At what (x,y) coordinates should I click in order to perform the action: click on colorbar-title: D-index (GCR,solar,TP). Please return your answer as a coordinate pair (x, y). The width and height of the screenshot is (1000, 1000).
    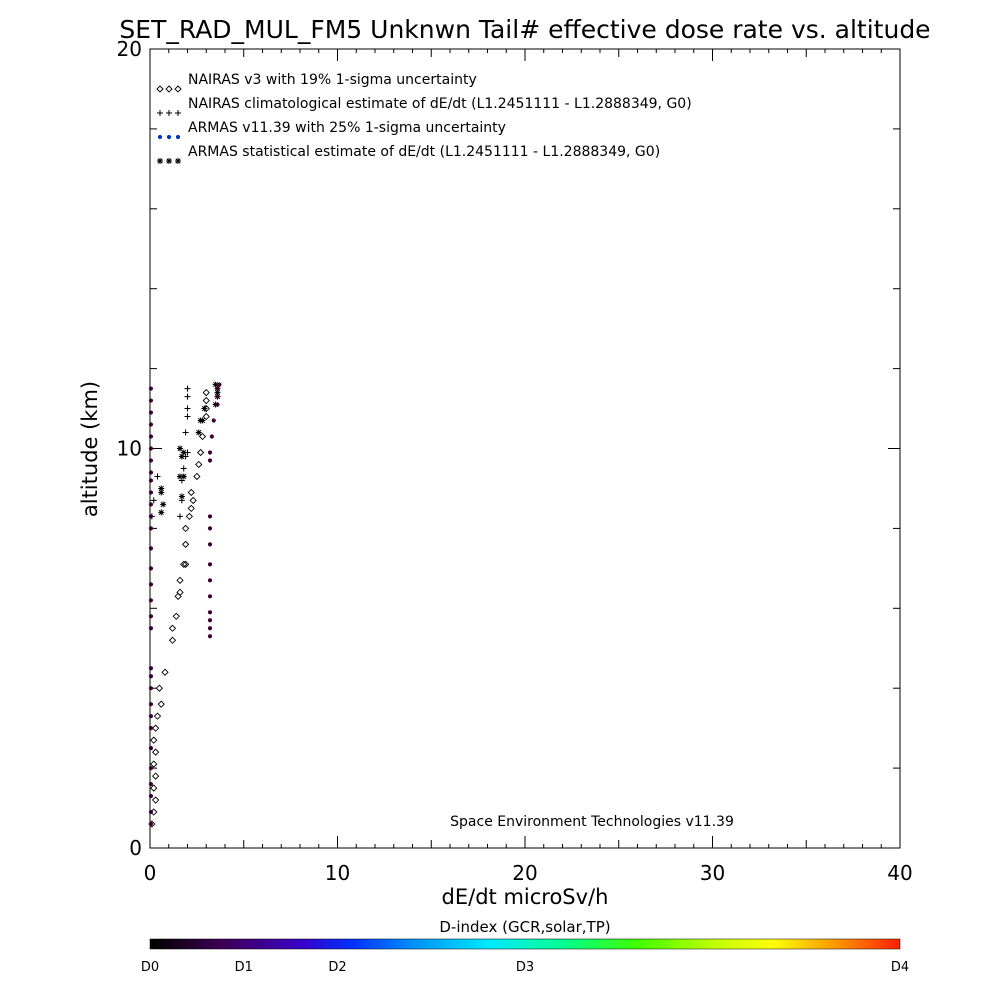
    Looking at the image, I should click on (524, 927).